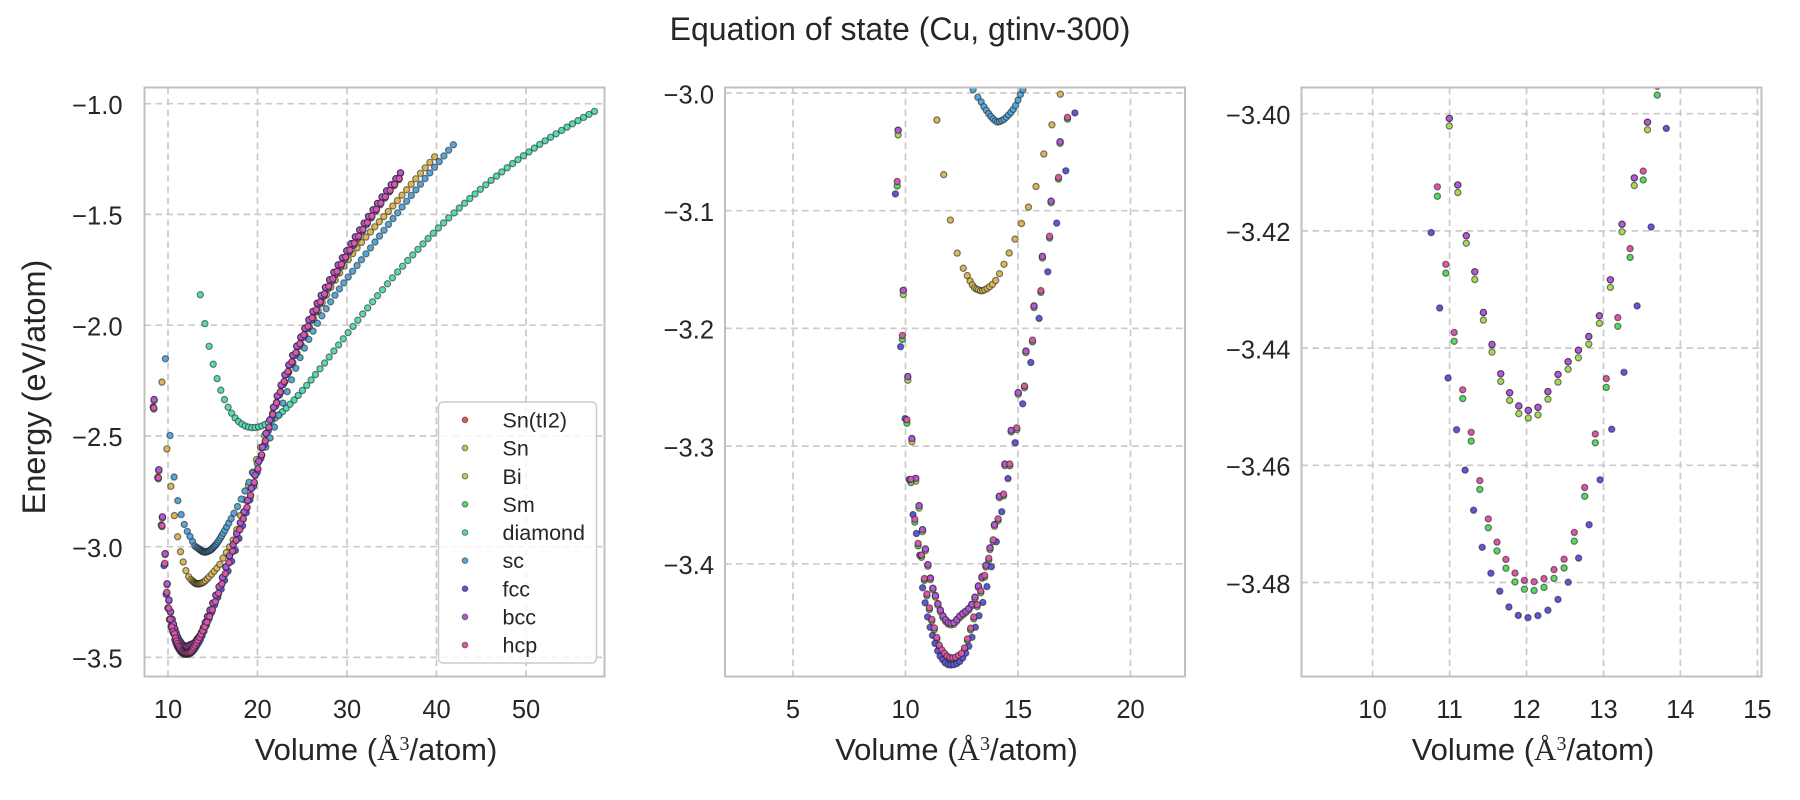 This screenshot has width=1800, height=800. Describe the element at coordinates (535, 421) in the screenshot. I see `svg-text: Sn(tI2)` at that location.